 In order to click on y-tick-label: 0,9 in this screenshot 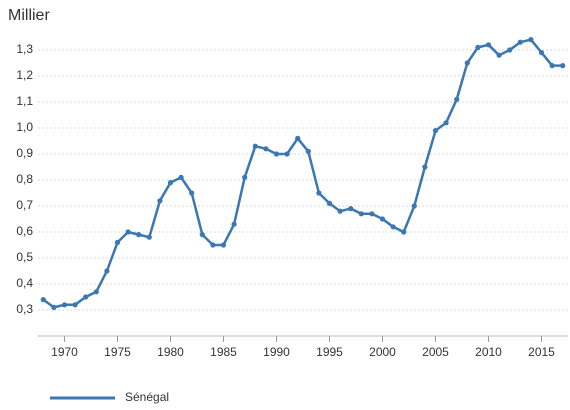, I will do `click(24, 153)`.